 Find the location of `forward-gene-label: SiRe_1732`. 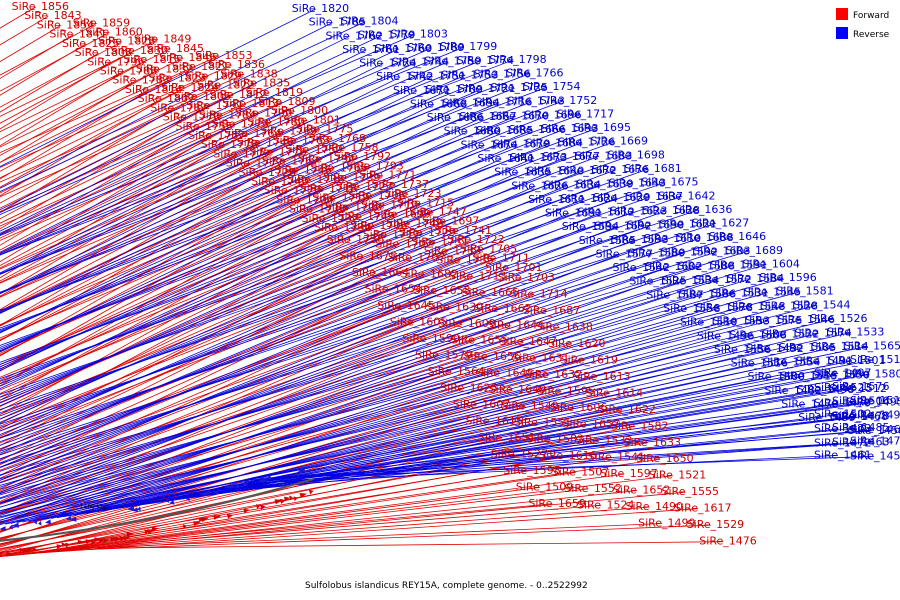

forward-gene-label: SiRe_1732 is located at coordinates (330, 218).